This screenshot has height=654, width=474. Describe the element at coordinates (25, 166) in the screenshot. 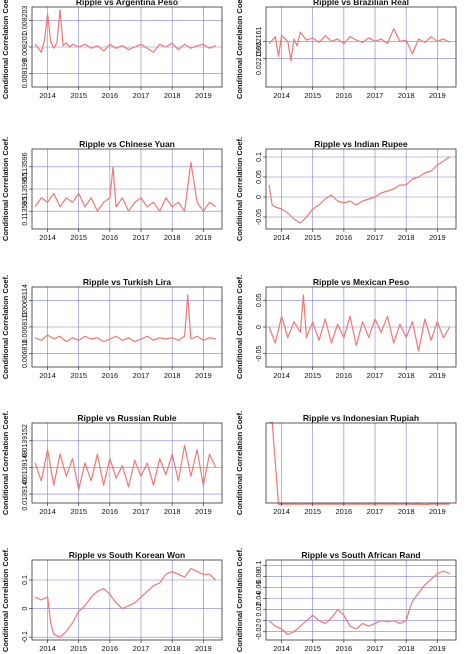

I see `y-tick-label: 0.113596` at that location.